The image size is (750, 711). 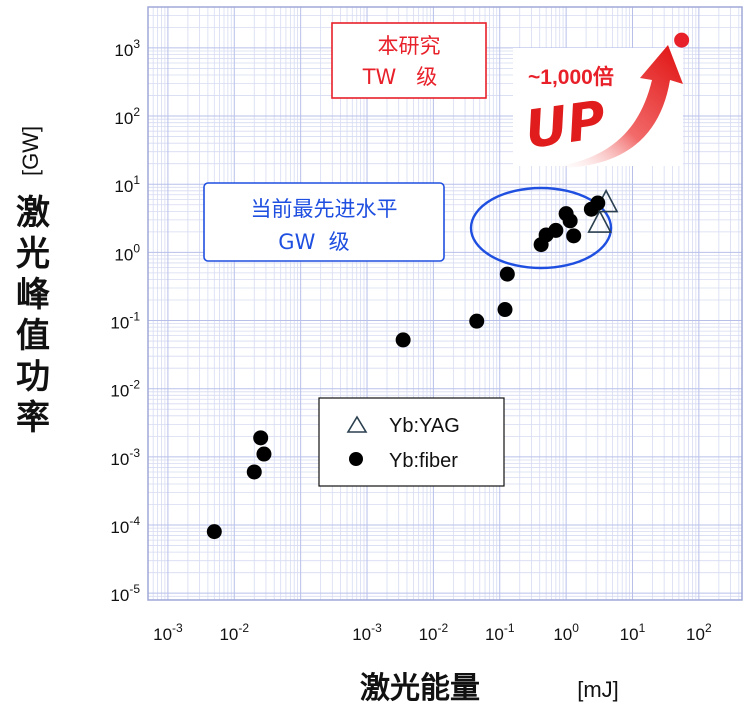 I want to click on y-axis-label-char: 峰, so click(x=33, y=295).